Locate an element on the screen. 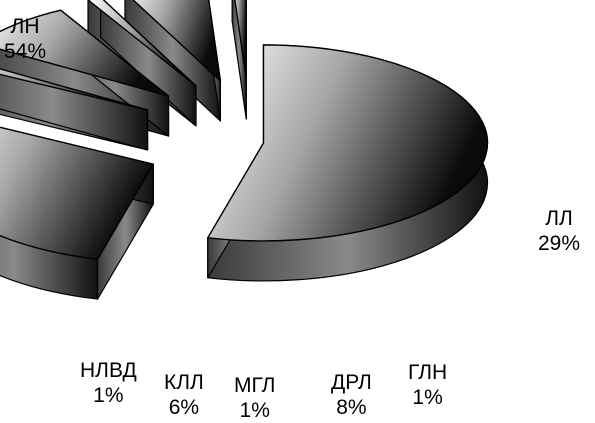 The image size is (595, 423). label-ll: ЛЛ 29% is located at coordinates (559, 231).